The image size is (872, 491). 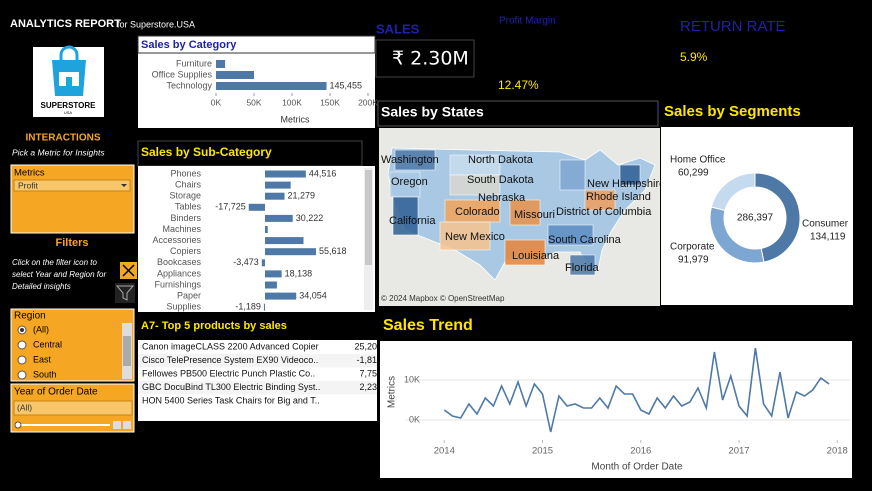 I want to click on data-label: 18,138, so click(x=299, y=273).